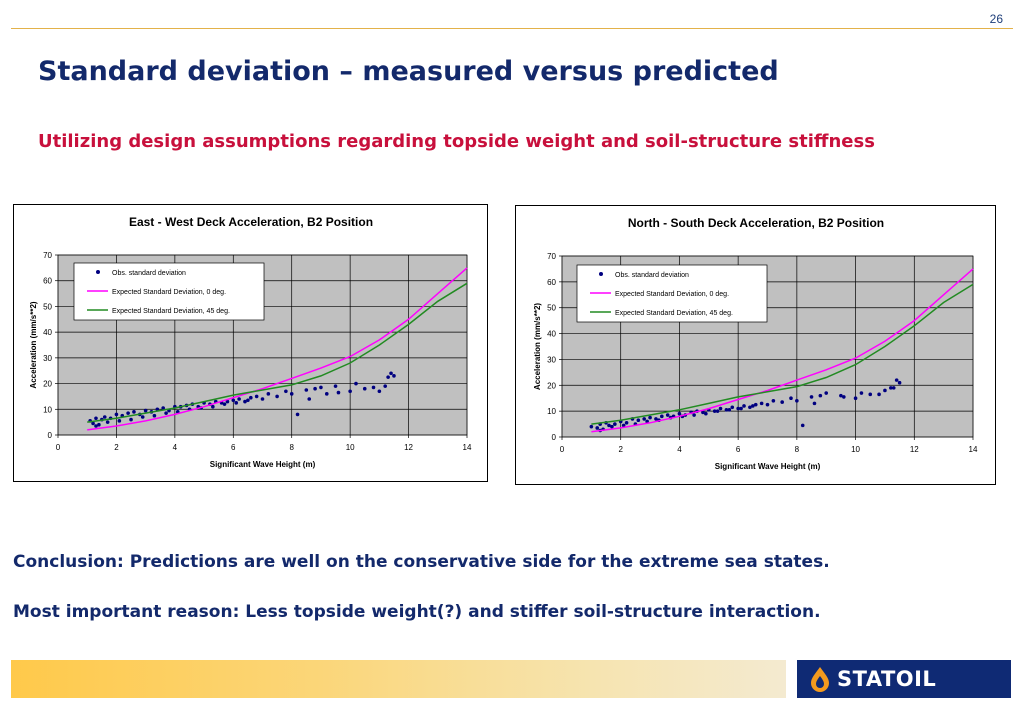  Describe the element at coordinates (996, 19) in the screenshot. I see `page-number: 26` at that location.